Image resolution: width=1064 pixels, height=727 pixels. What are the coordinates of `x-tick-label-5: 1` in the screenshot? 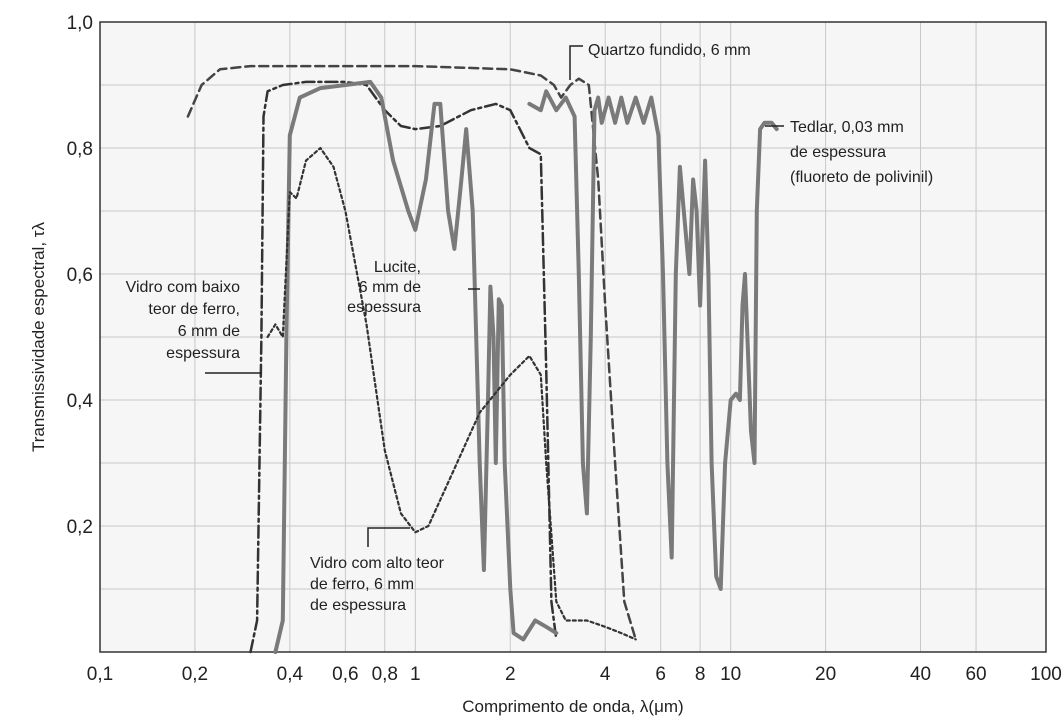 It's located at (415, 674).